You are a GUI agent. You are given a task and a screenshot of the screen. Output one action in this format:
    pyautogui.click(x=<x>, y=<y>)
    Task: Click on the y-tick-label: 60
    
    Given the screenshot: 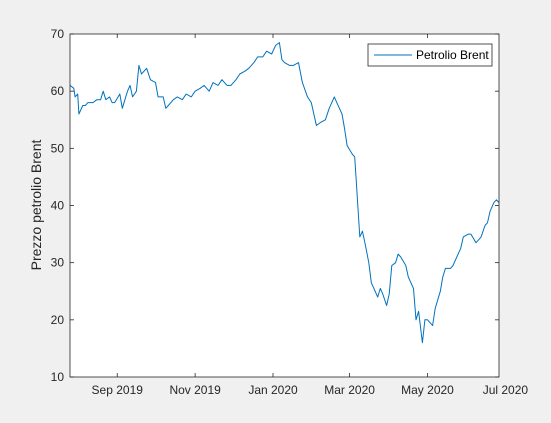 What is the action you would take?
    pyautogui.click(x=58, y=91)
    